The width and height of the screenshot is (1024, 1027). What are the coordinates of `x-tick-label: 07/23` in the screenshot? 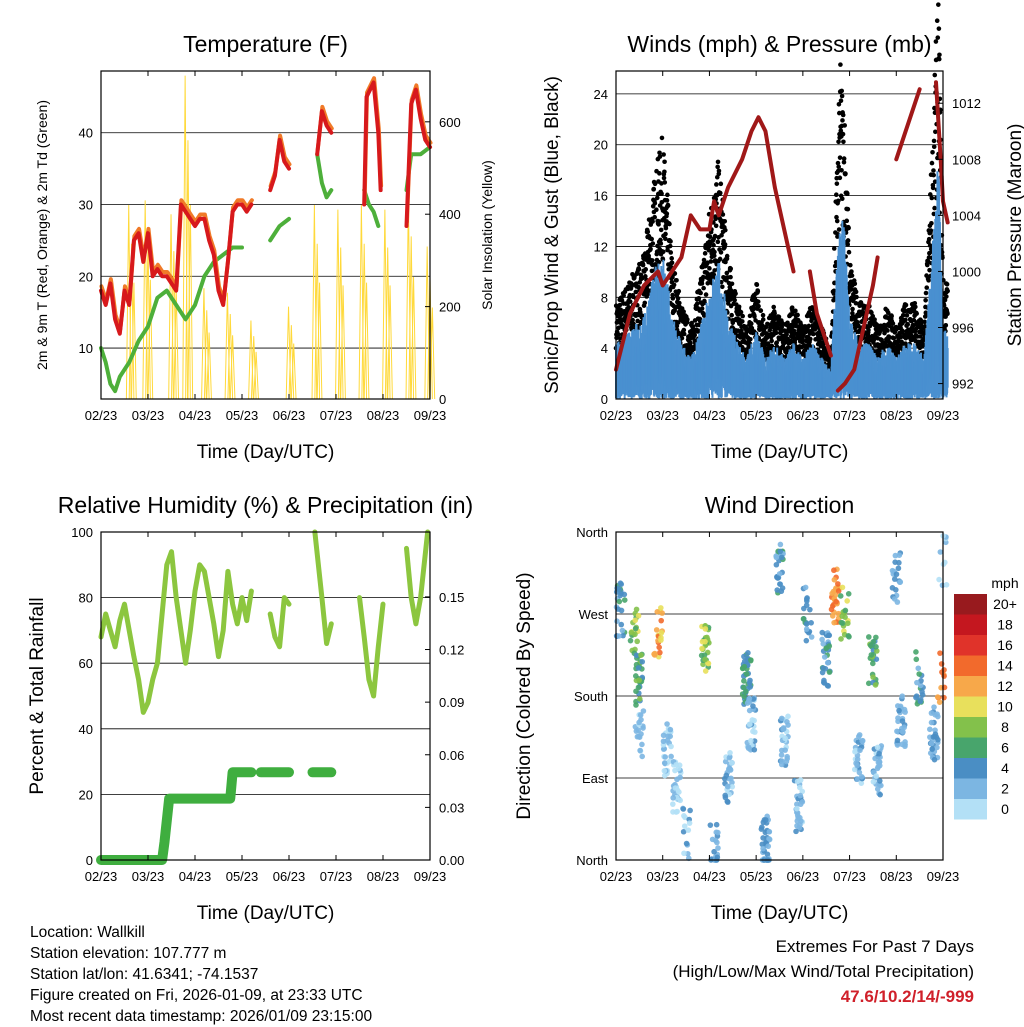 It's located at (336, 415).